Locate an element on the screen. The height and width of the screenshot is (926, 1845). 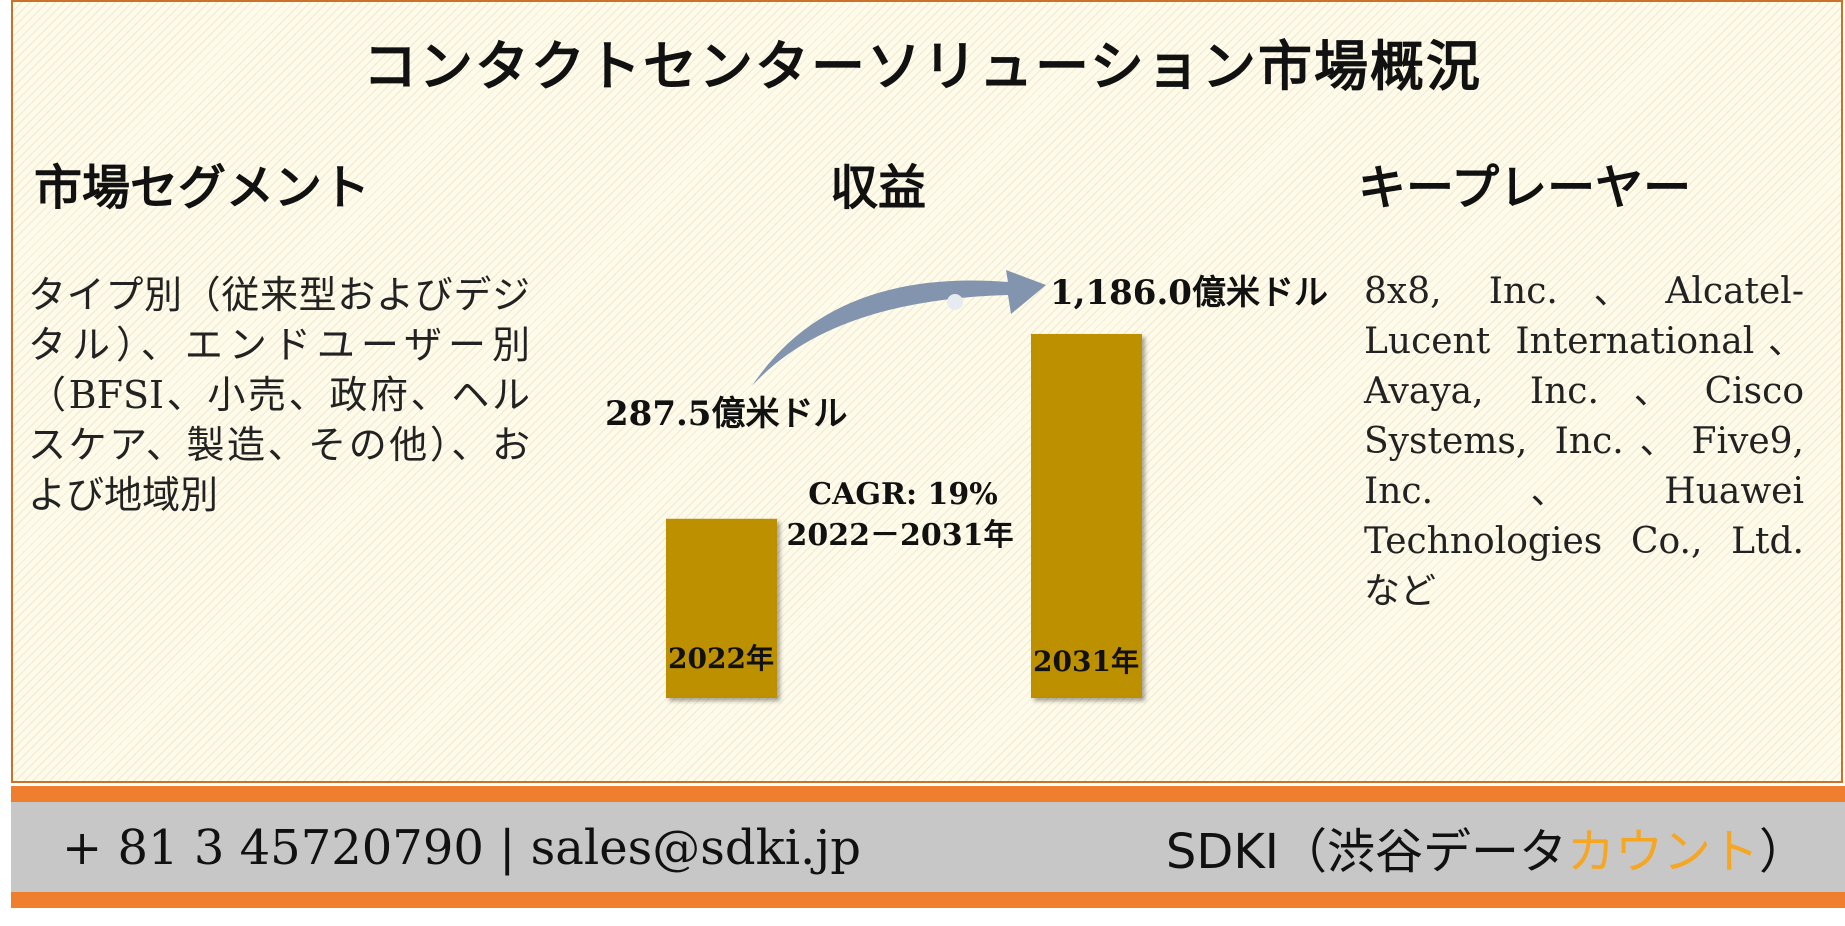
growth-arrow is located at coordinates (899, 328).